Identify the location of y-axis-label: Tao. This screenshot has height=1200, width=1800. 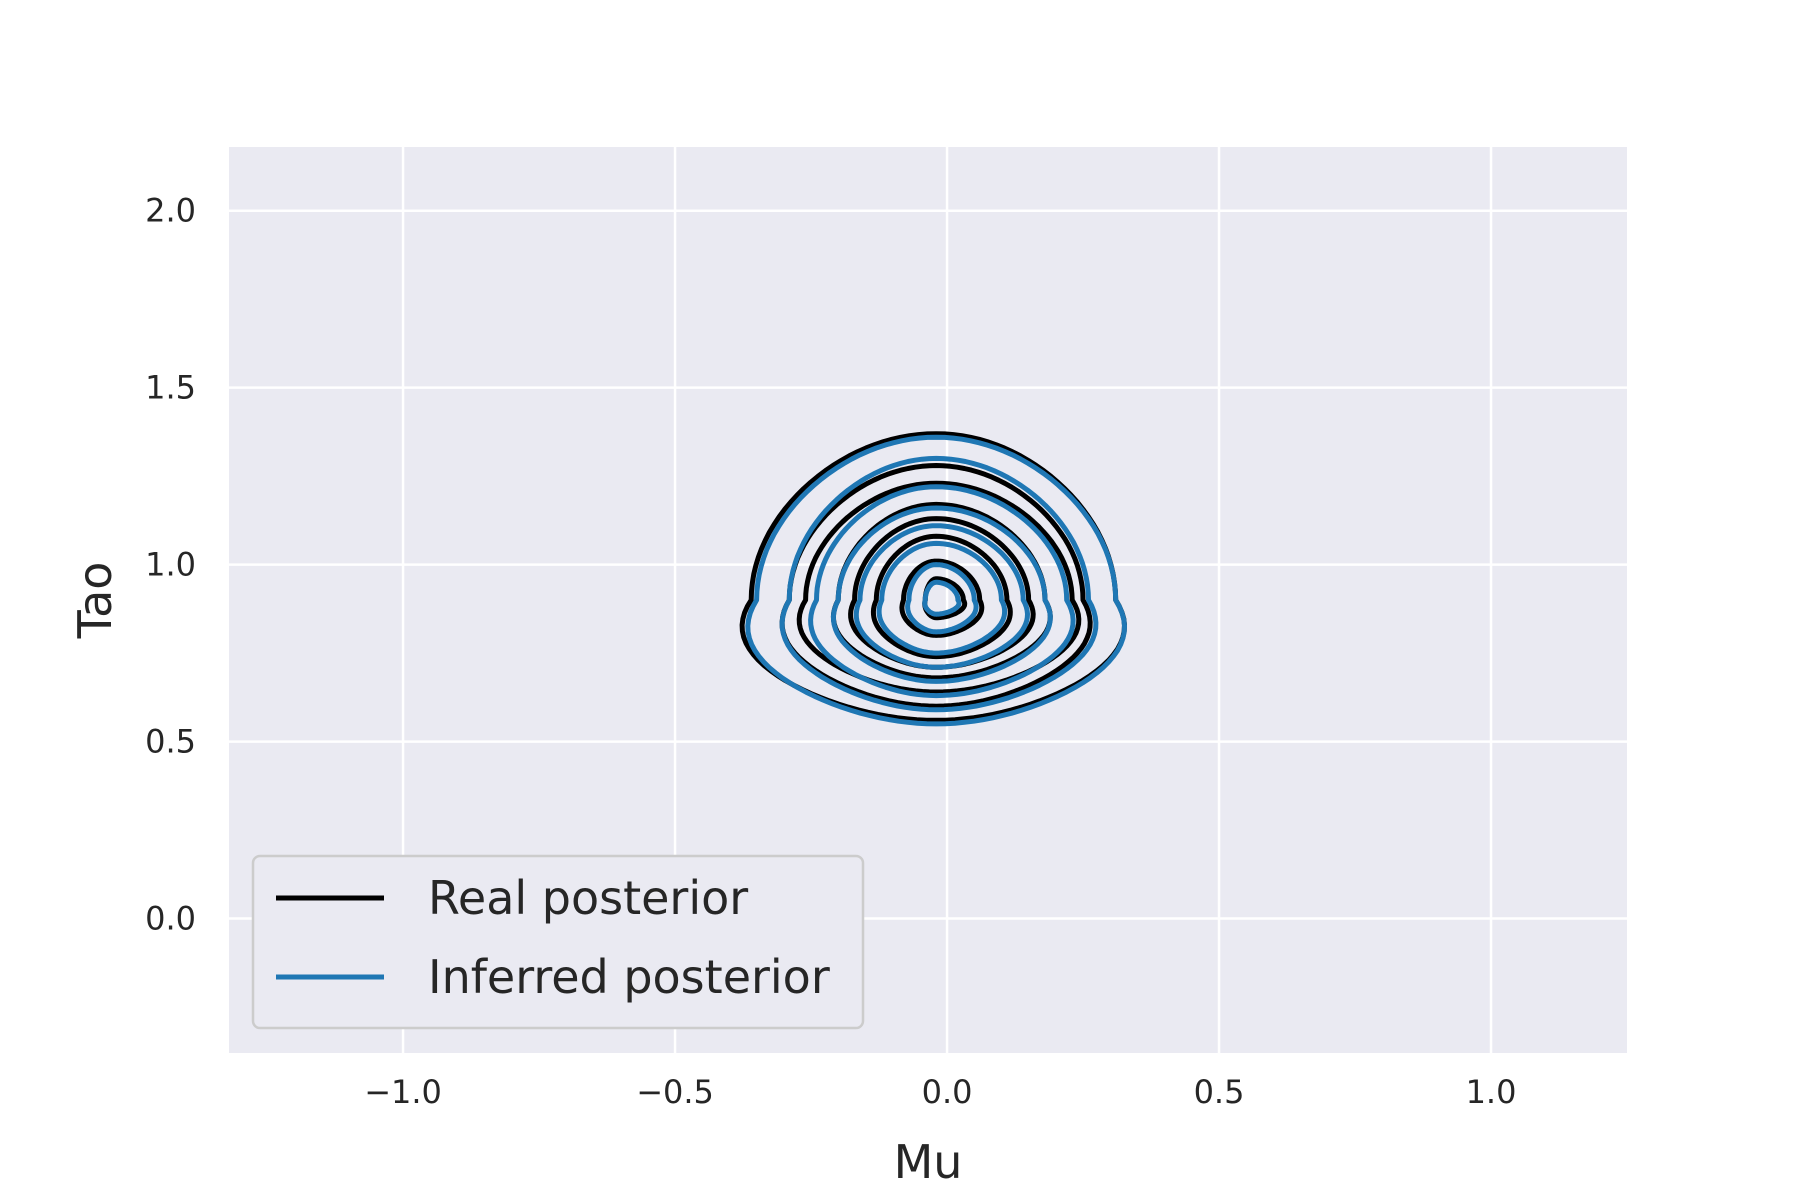
(95, 601).